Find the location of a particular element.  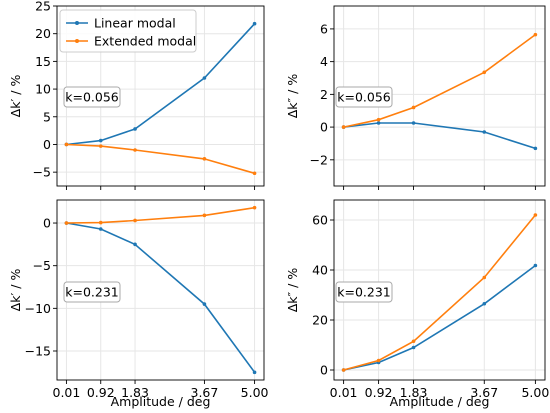

y-tick-label: −2 is located at coordinates (319, 159).